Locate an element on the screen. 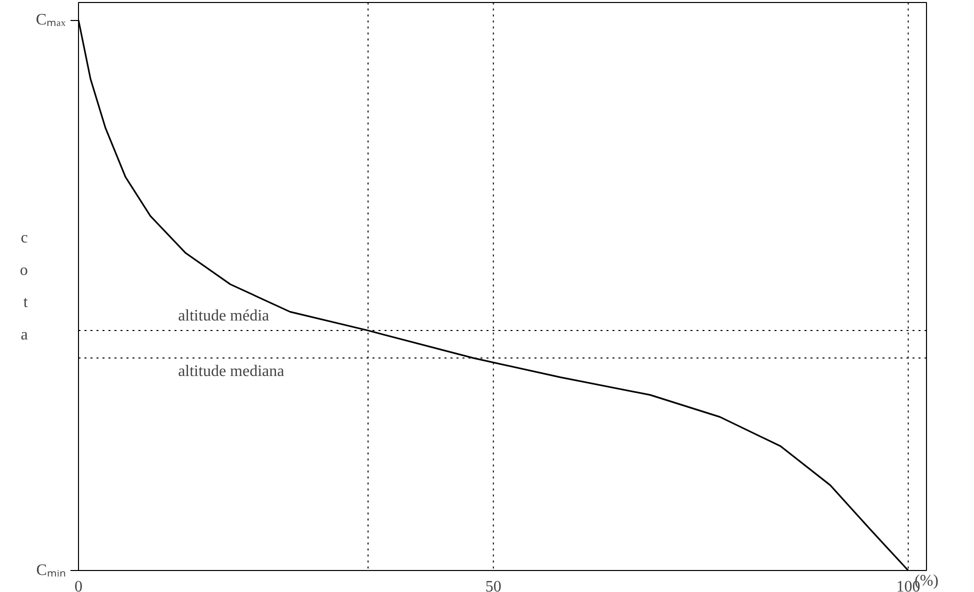 The height and width of the screenshot is (592, 974). ref-line-label: altitude mediana is located at coordinates (231, 371).